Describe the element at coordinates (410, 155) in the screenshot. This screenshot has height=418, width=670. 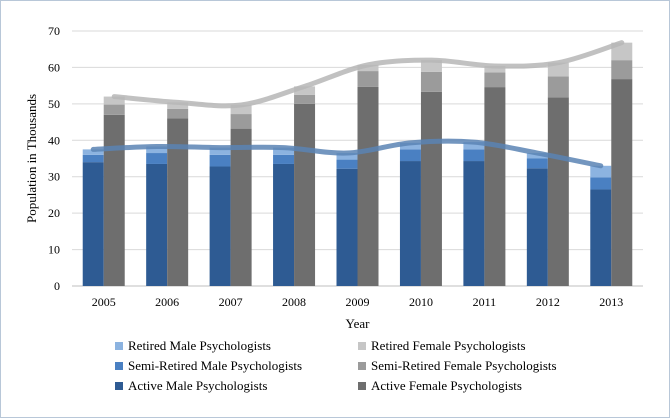
I see `bar-male-semi-retired-male-psychologists-2010` at that location.